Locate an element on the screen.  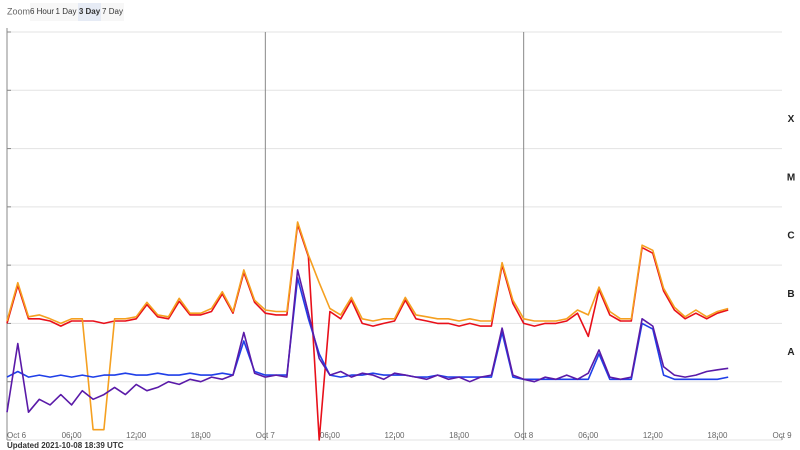
zoom-buttons: 6 Hour 1 Day 3 Day 7 Day is located at coordinates (77, 12).